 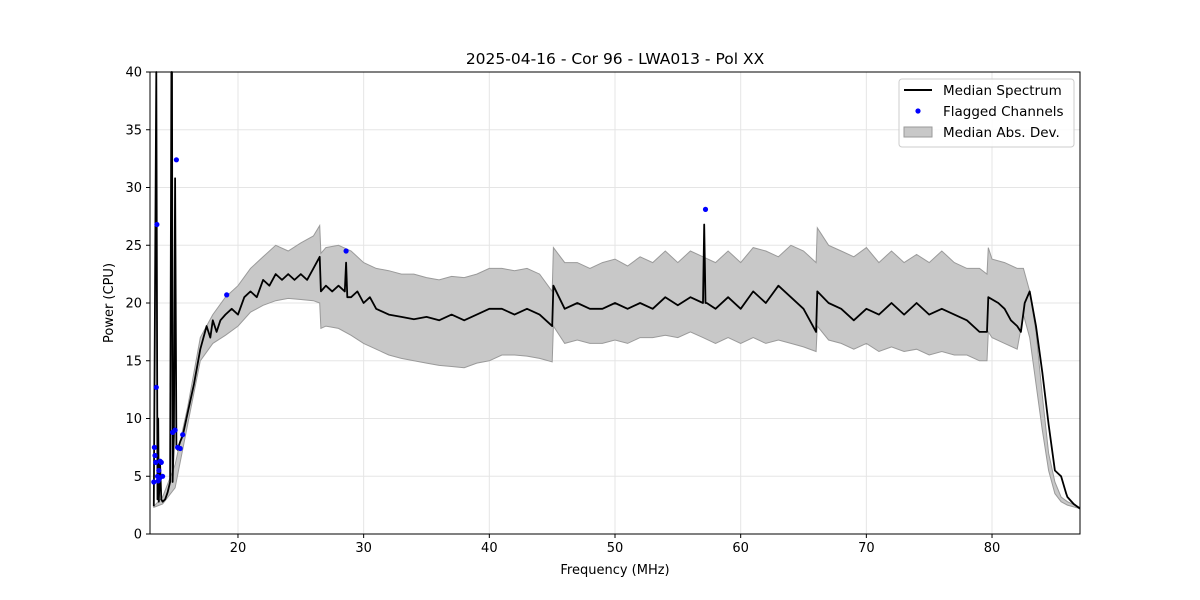 I want to click on x-tick-label: 60, so click(x=740, y=548).